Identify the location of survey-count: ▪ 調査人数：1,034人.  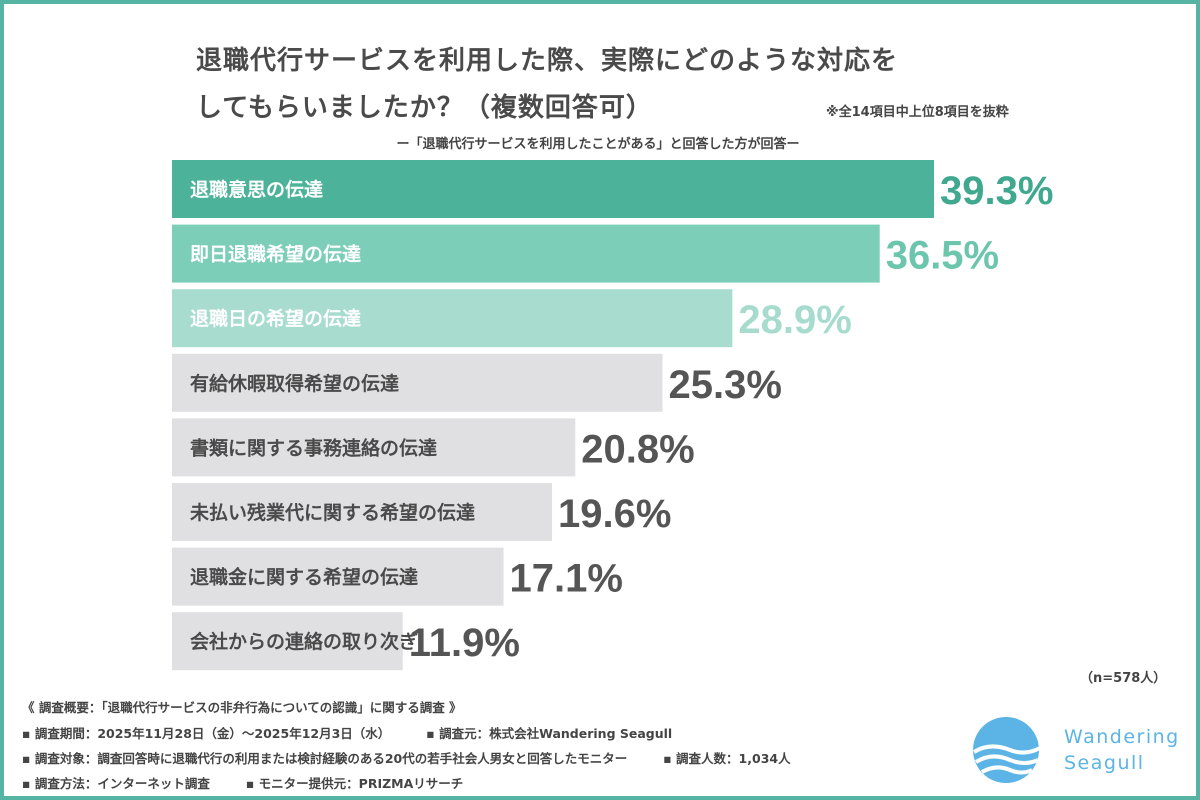
(727, 758).